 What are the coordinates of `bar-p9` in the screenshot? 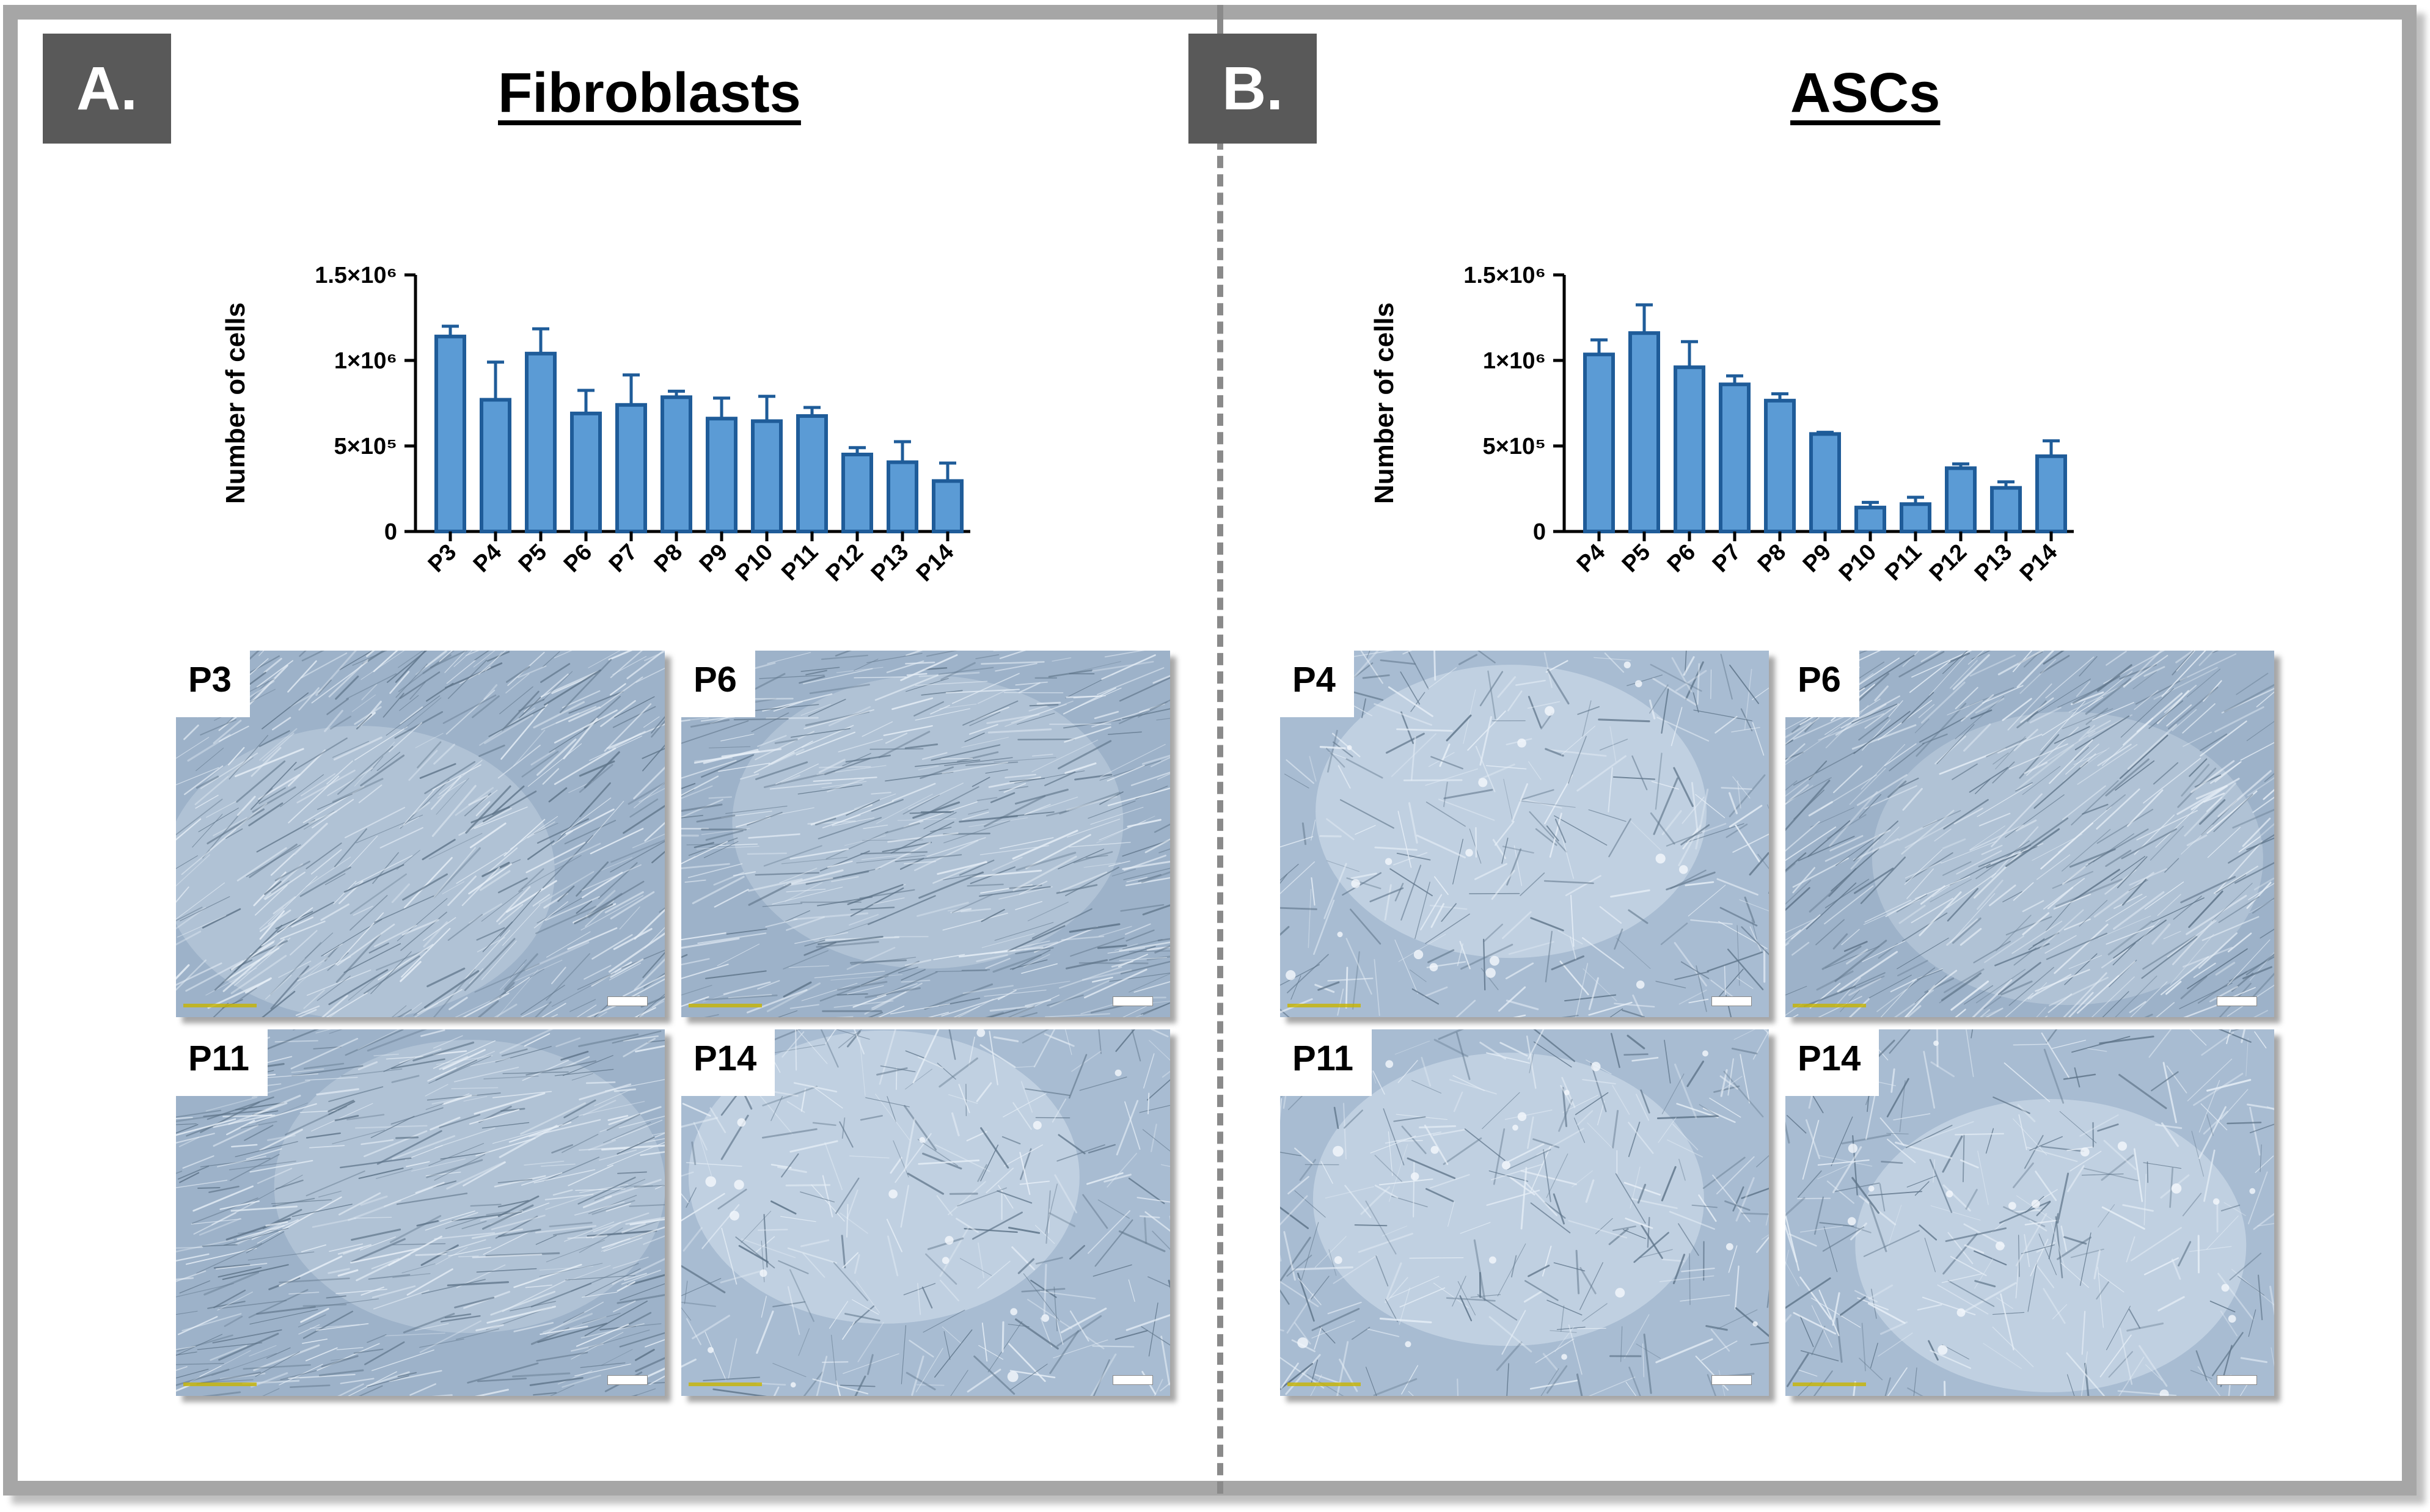 It's located at (1825, 482).